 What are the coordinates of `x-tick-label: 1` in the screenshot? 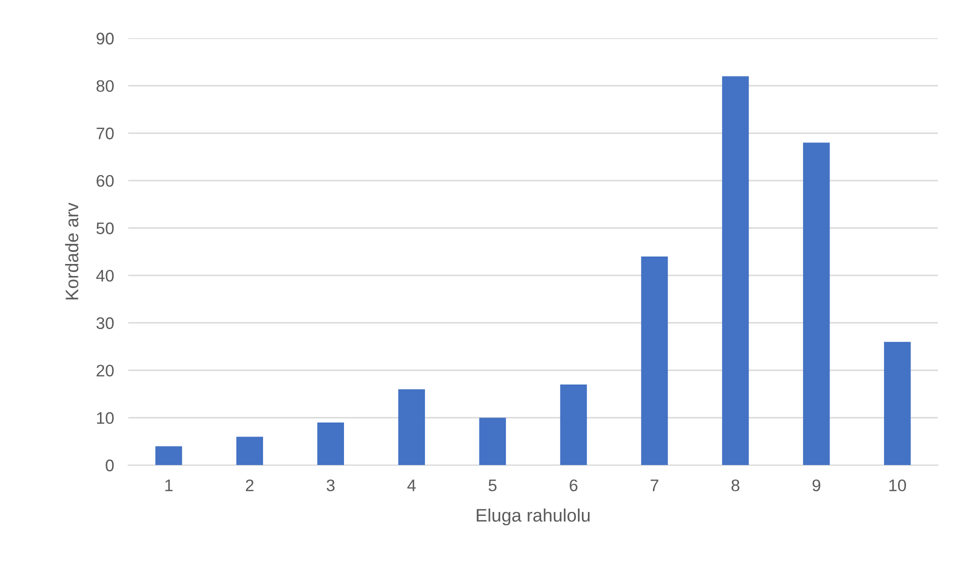 It's located at (169, 486).